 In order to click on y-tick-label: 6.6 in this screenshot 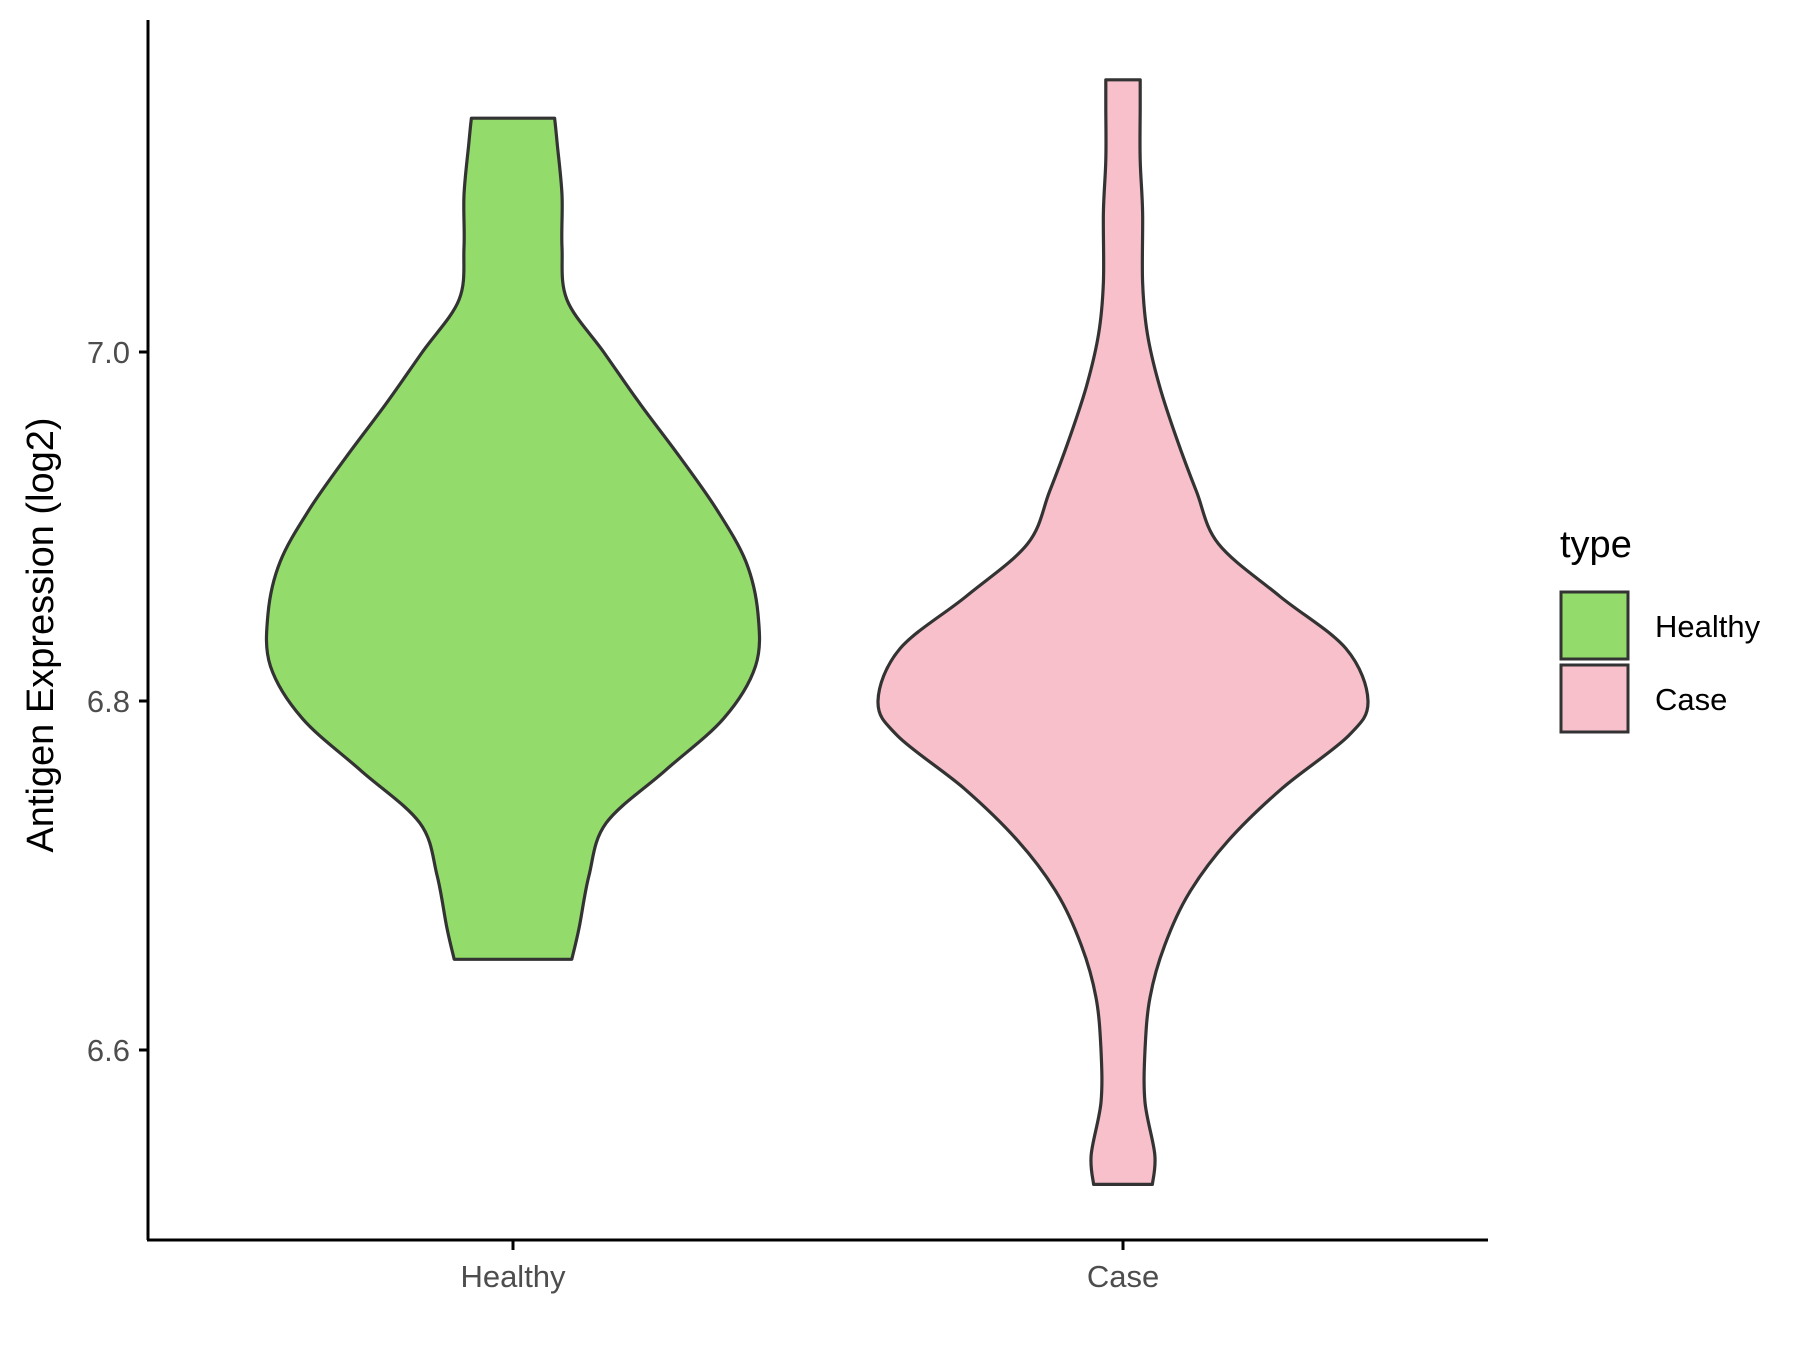, I will do `click(108, 1050)`.